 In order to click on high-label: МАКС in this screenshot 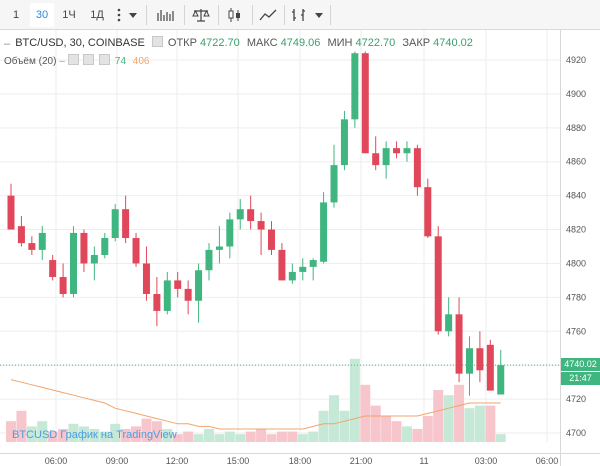, I will do `click(262, 43)`.